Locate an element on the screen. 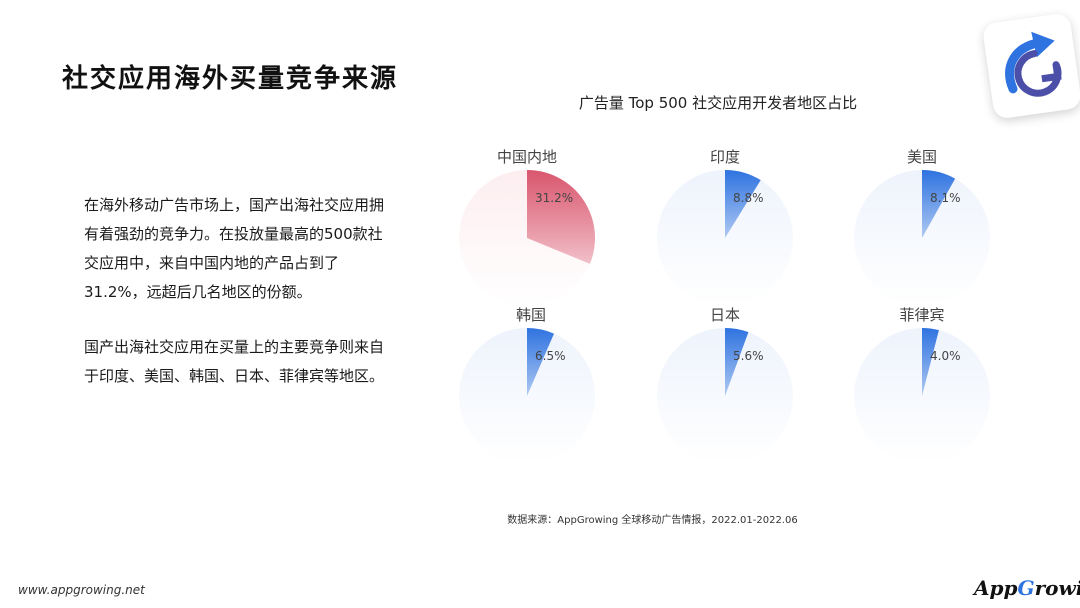  appgrowing-badge-logo is located at coordinates (1030, 66).